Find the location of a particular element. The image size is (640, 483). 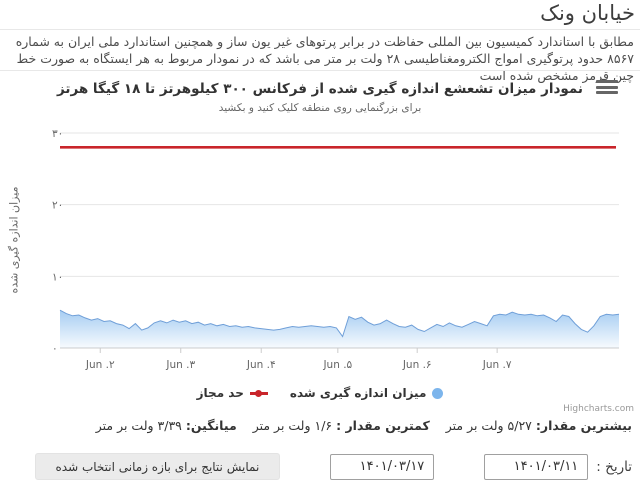

date-label: تاریخ : is located at coordinates (614, 466).